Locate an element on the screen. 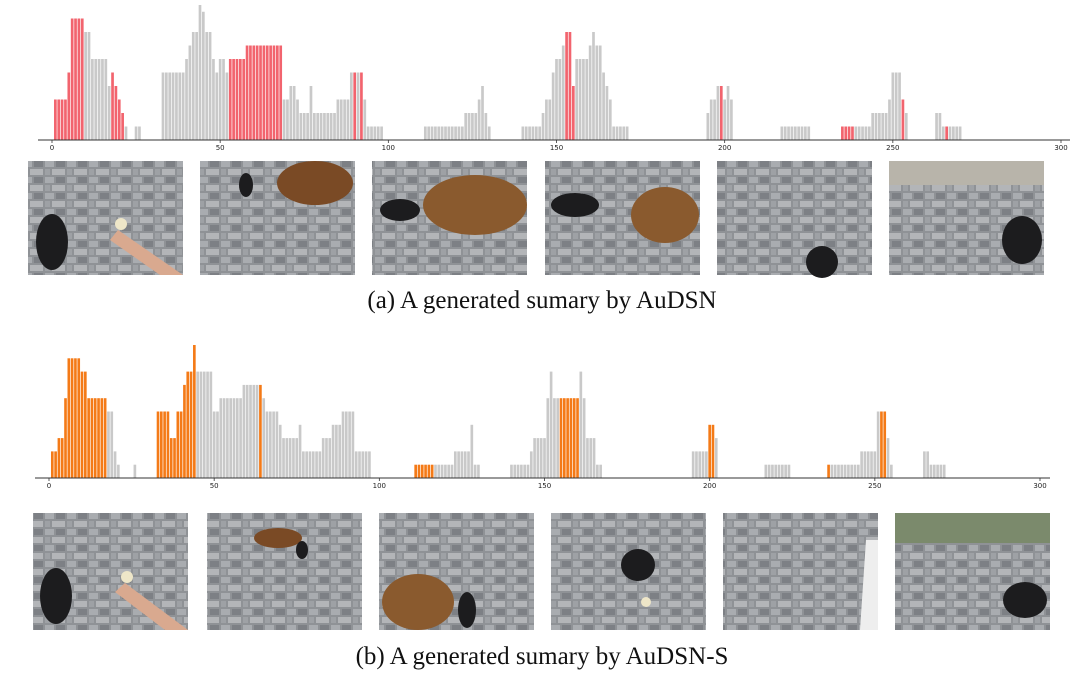 Image resolution: width=1085 pixels, height=679 pixels. x-tick-label: 300 is located at coordinates (1039, 486).